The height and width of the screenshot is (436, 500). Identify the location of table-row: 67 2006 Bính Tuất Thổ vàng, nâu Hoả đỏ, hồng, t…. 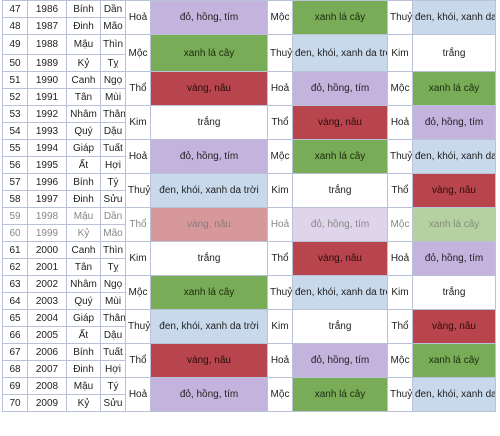
(249, 360).